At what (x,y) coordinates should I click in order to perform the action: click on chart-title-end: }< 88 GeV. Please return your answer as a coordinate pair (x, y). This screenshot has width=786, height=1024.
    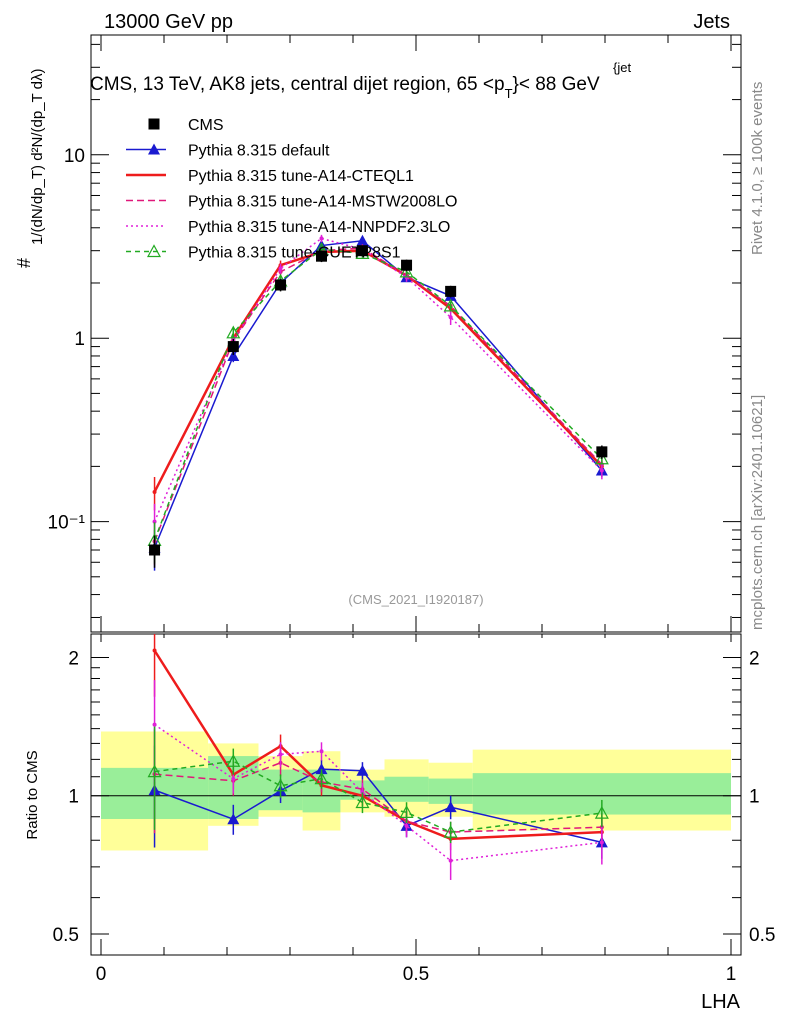
    Looking at the image, I should click on (556, 84).